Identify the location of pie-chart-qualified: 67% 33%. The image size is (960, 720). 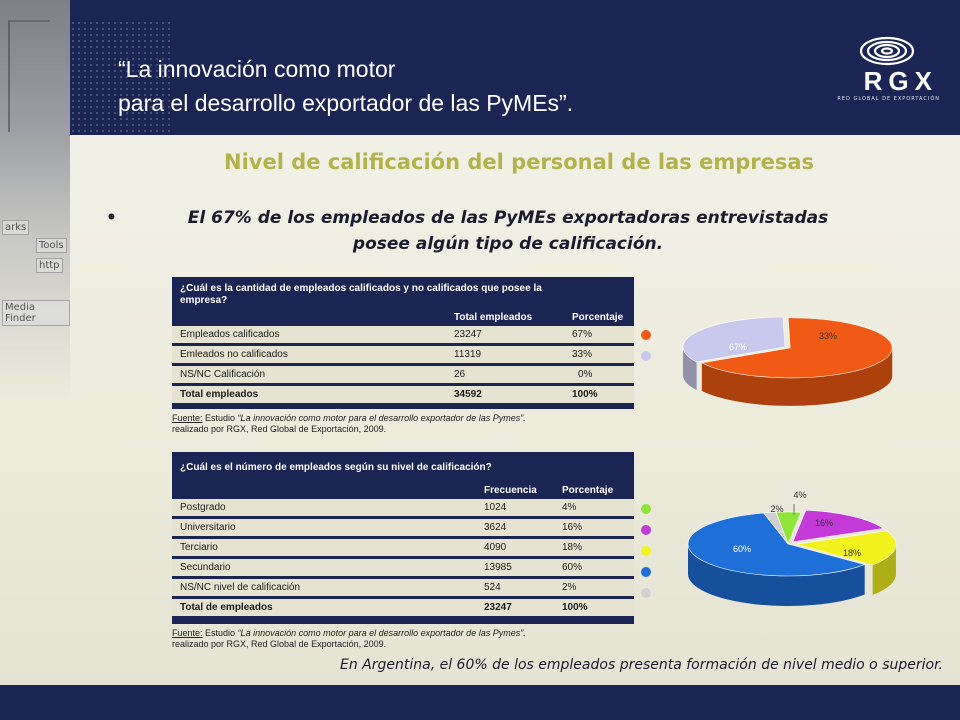
(787, 361).